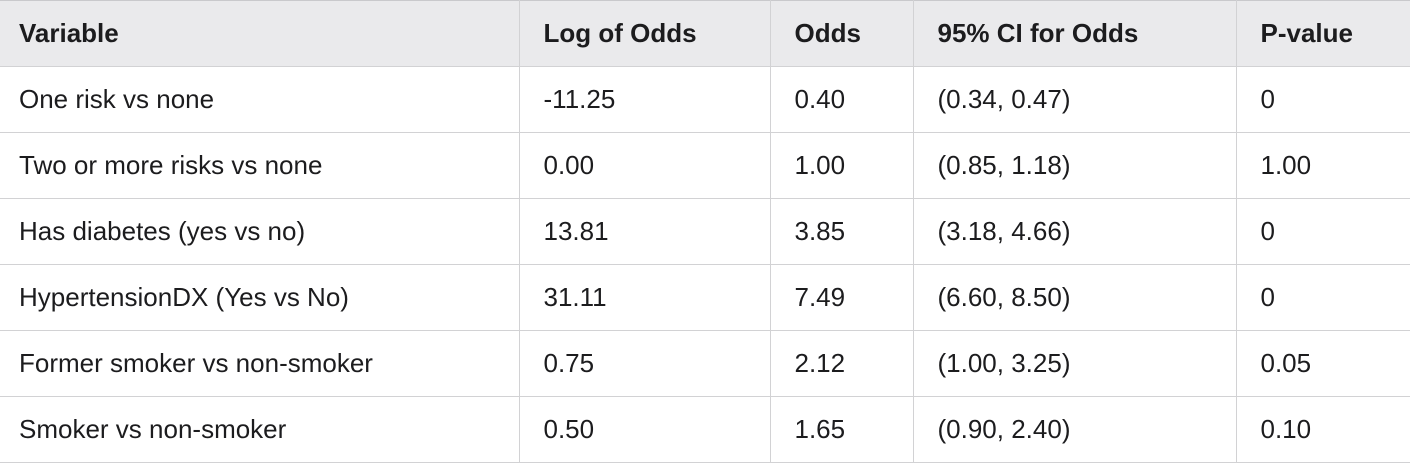 The width and height of the screenshot is (1410, 464). Describe the element at coordinates (1074, 33) in the screenshot. I see `header-ci: 95% CI for Odds` at that location.